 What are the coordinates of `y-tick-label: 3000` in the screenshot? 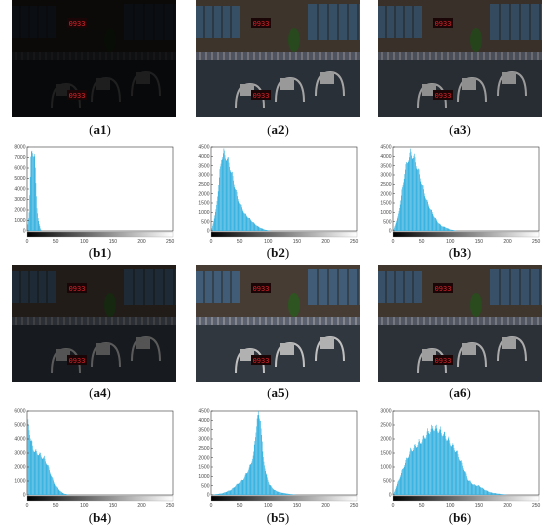 It's located at (203, 440).